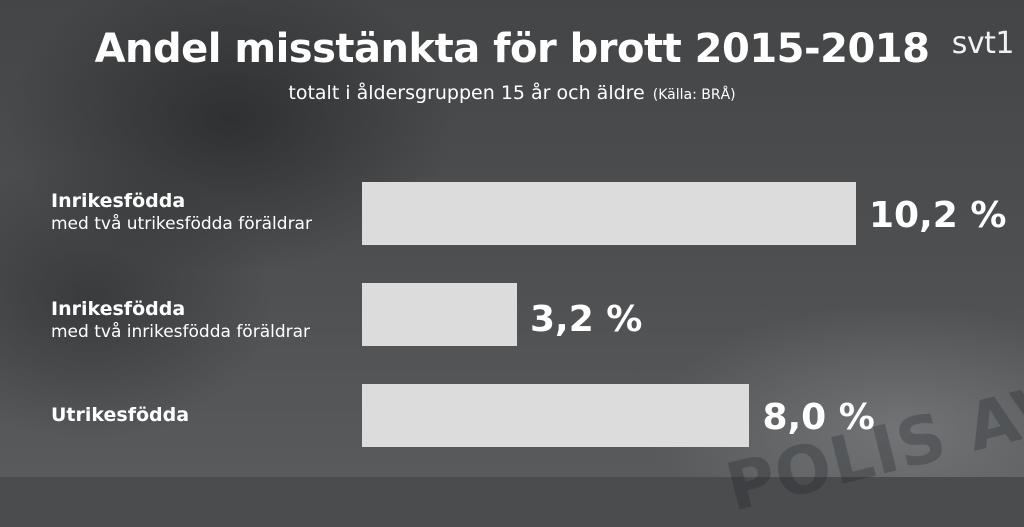 The width and height of the screenshot is (1024, 527). I want to click on category-label: Utrikesfödda, so click(120, 415).